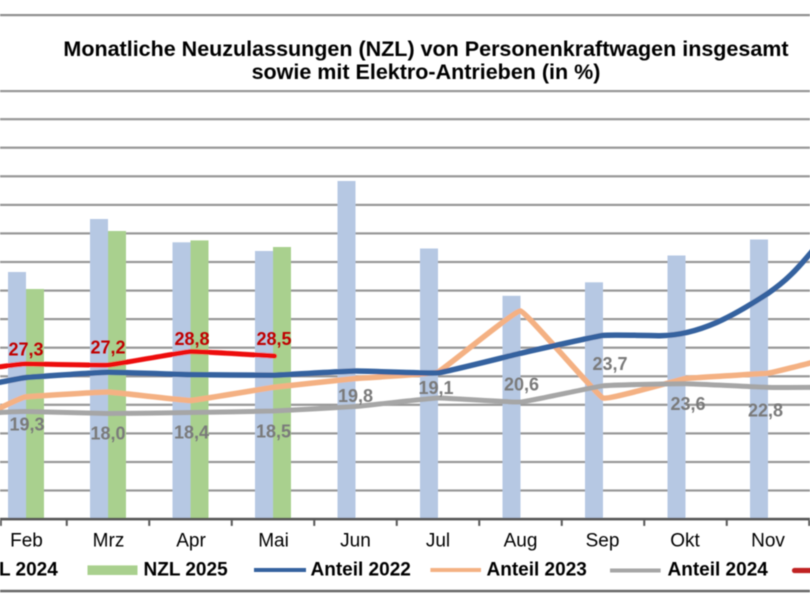 The height and width of the screenshot is (600, 810). What do you see at coordinates (273, 432) in the screenshot?
I see `svg-text: 18,5` at bounding box center [273, 432].